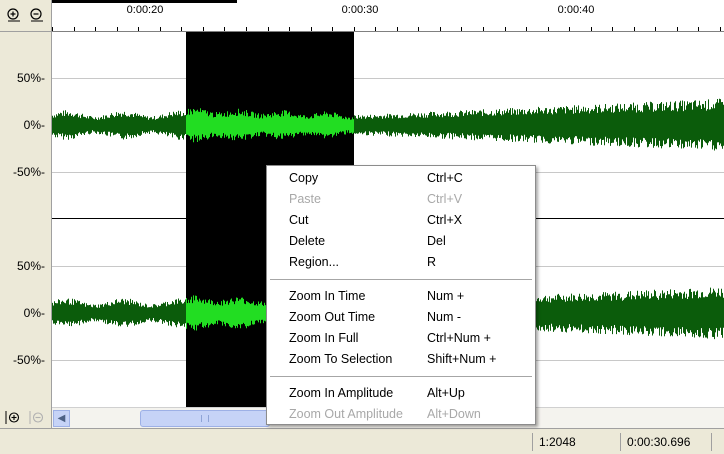 Image resolution: width=724 pixels, height=454 pixels. Describe the element at coordinates (307, 241) in the screenshot. I see `menu-item-label: Delete` at that location.